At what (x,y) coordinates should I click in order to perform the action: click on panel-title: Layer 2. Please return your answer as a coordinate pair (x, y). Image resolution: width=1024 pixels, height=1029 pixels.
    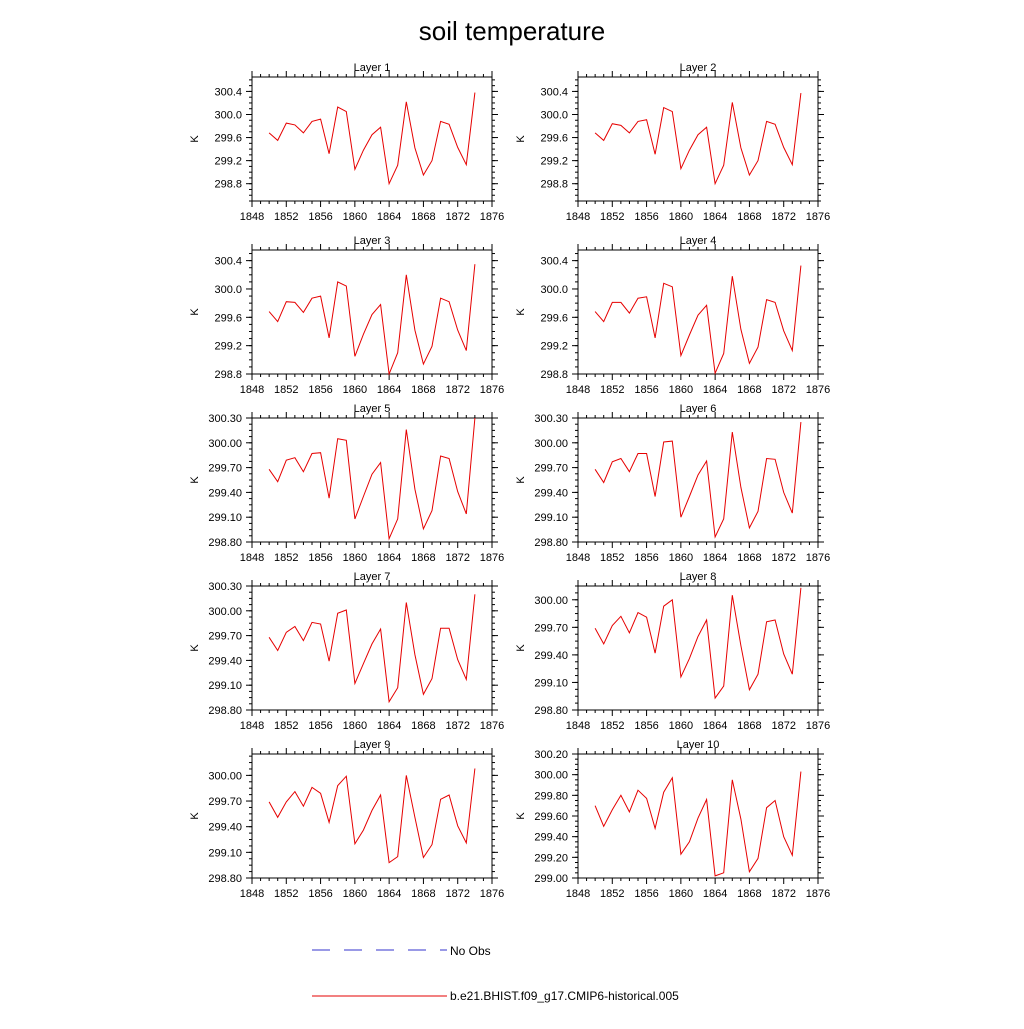
    Looking at the image, I should click on (698, 68).